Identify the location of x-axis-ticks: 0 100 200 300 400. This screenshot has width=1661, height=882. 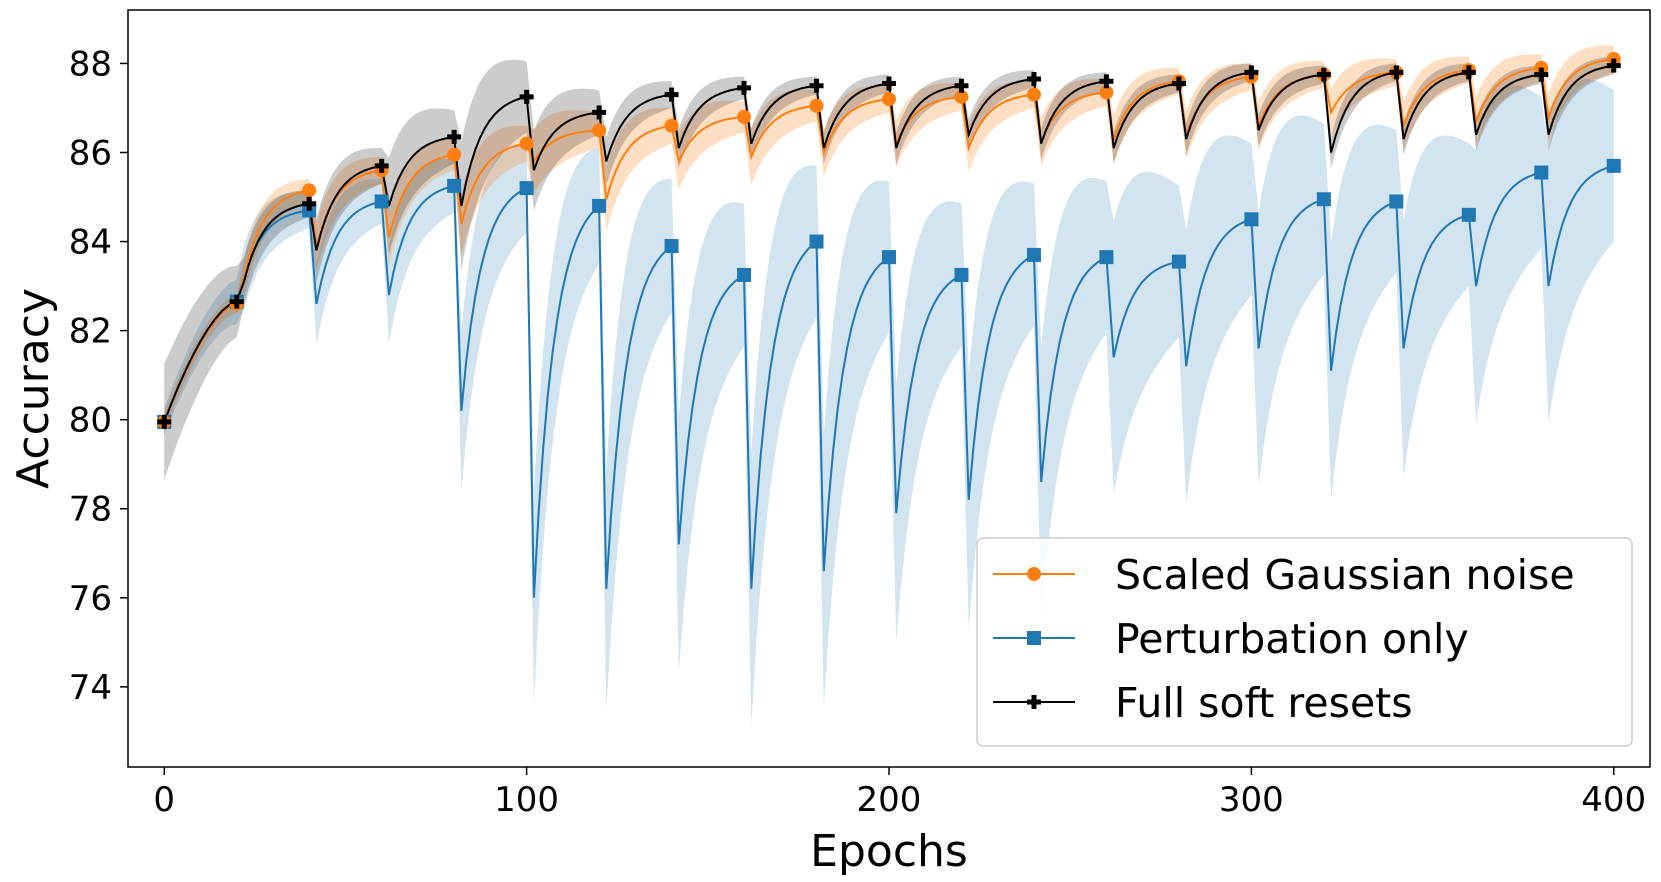
(899, 793).